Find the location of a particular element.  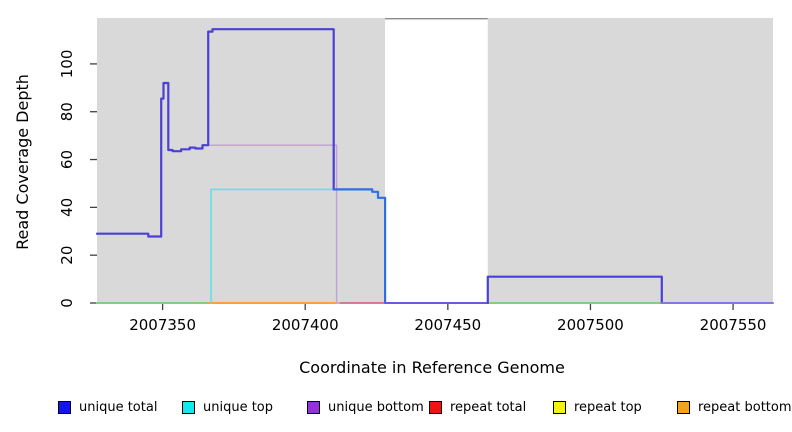

x-axis-label: Coordinate in Reference Genome is located at coordinates (432, 367).